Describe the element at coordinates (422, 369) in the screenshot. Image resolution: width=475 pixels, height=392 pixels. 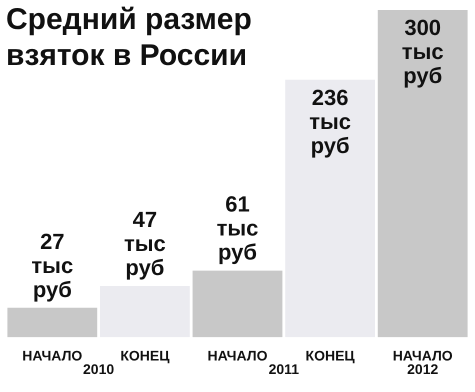
I see `text: 2012` at that location.